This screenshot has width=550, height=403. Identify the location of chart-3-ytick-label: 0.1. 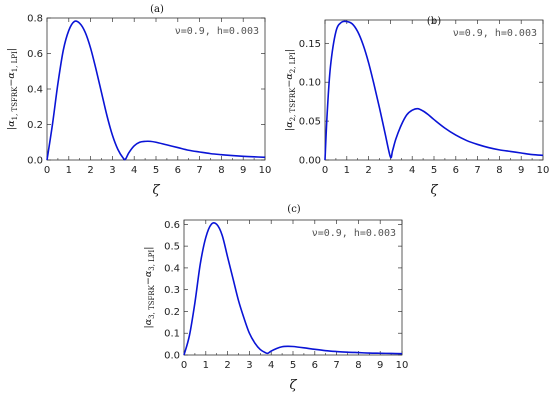
(172, 334).